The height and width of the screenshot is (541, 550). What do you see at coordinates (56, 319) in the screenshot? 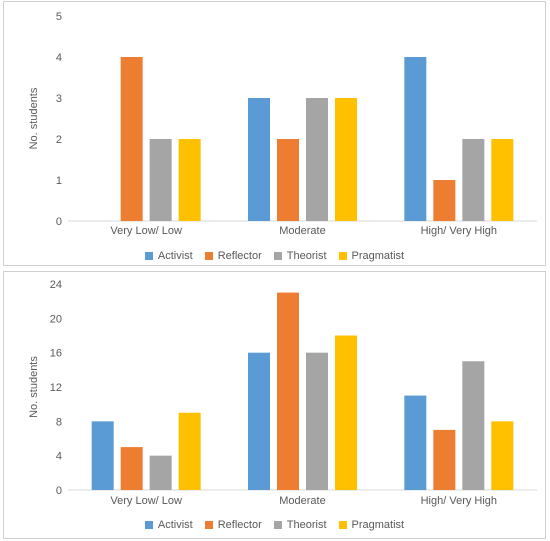
I see `y-tick-label: 20` at bounding box center [56, 319].